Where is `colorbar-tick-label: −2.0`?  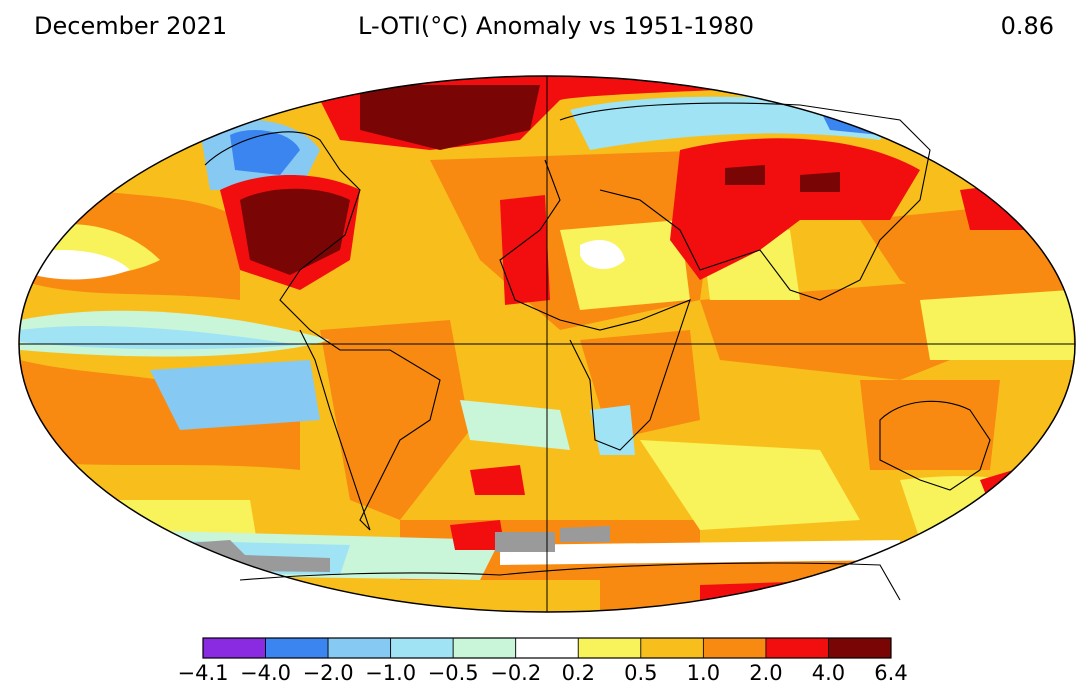 colorbar-tick-label: −2.0 is located at coordinates (328, 673).